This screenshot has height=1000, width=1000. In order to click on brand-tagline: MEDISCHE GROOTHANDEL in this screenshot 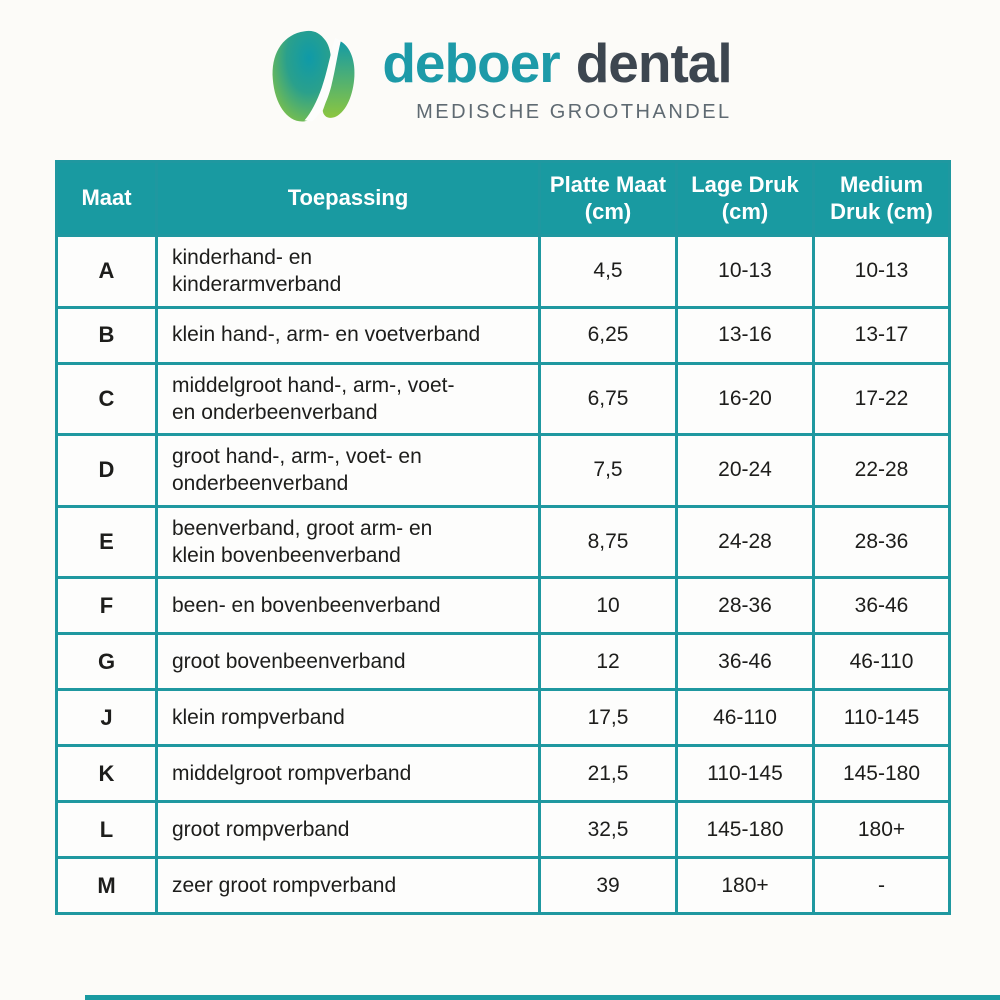, I will do `click(574, 112)`.